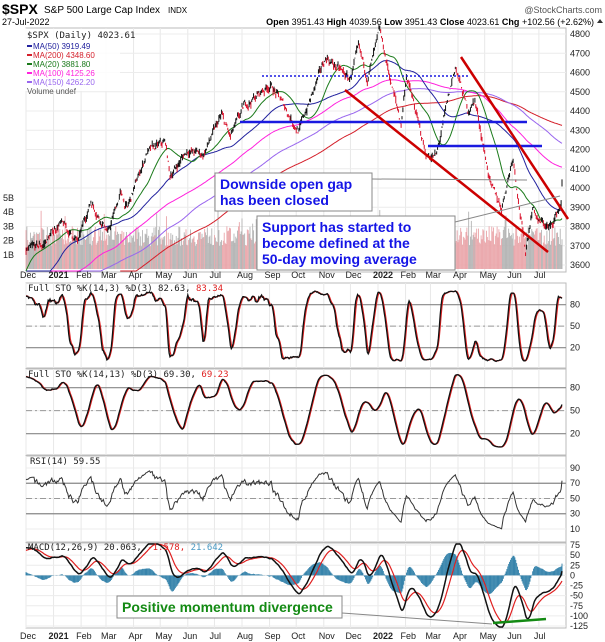 The height and width of the screenshot is (642, 605). Describe the element at coordinates (72, 60) in the screenshot. I see `legend-bg` at that location.